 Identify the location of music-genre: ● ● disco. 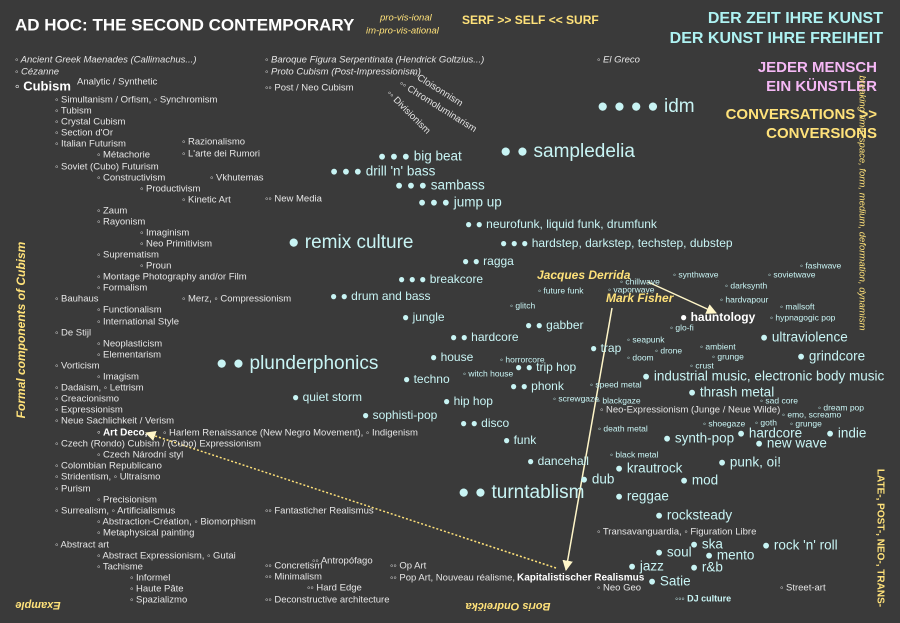
(485, 423).